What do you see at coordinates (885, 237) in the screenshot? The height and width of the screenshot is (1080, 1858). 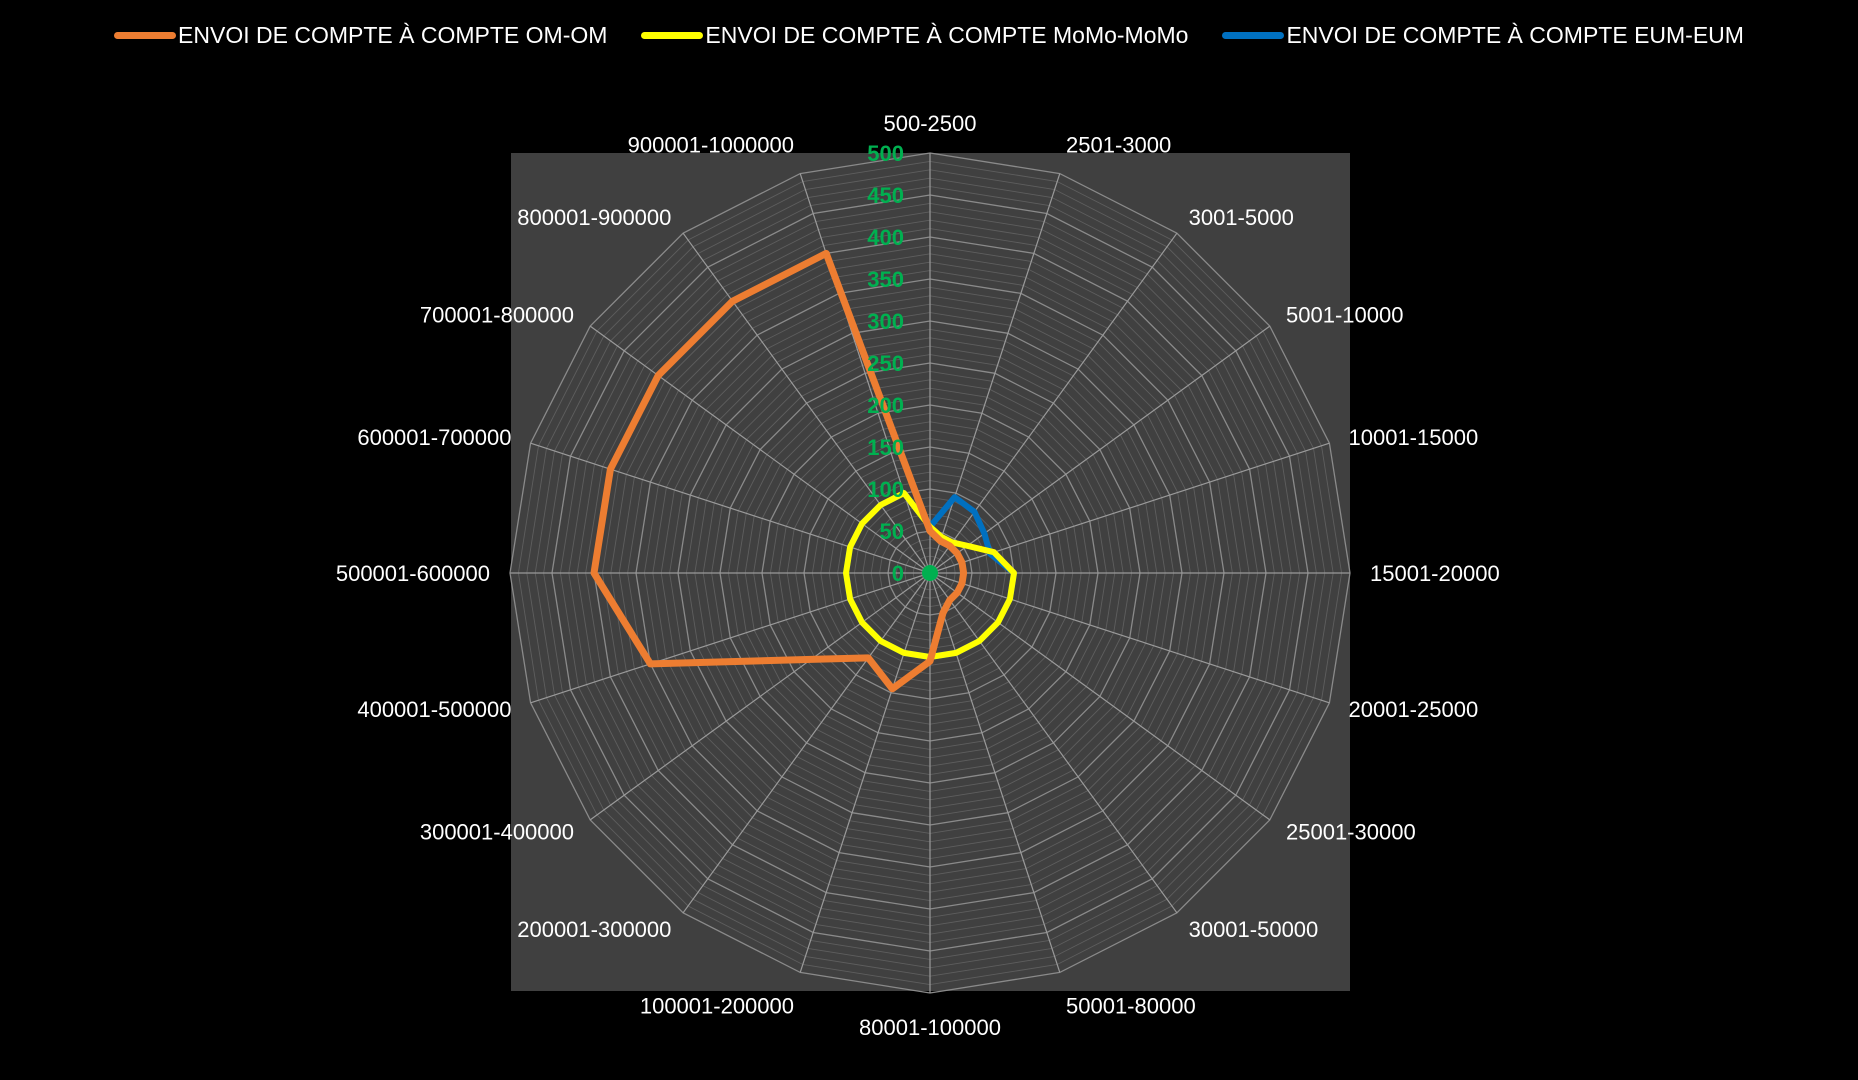 I see `radial-tick-label: 400` at bounding box center [885, 237].